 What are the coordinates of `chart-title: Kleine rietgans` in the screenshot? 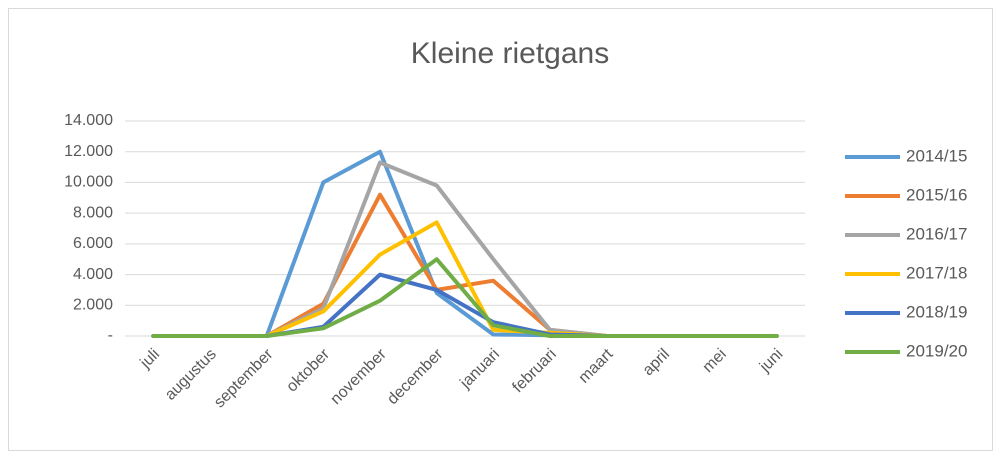 It's located at (510, 53).